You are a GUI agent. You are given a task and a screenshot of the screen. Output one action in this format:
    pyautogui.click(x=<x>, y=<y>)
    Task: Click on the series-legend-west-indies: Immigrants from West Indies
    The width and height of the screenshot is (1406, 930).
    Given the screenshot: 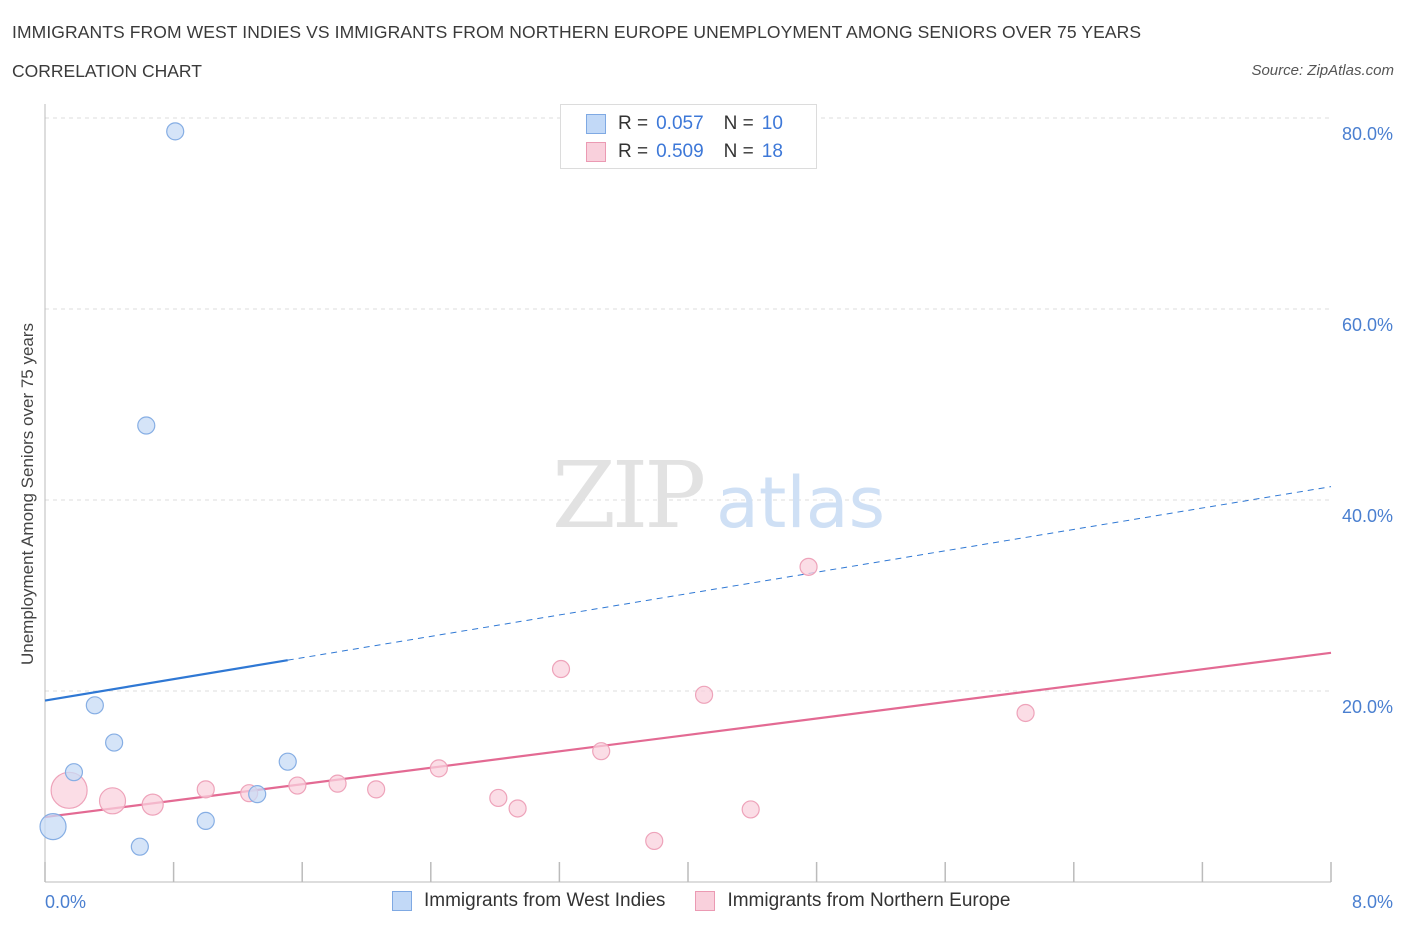 What is the action you would take?
    pyautogui.click(x=528, y=901)
    